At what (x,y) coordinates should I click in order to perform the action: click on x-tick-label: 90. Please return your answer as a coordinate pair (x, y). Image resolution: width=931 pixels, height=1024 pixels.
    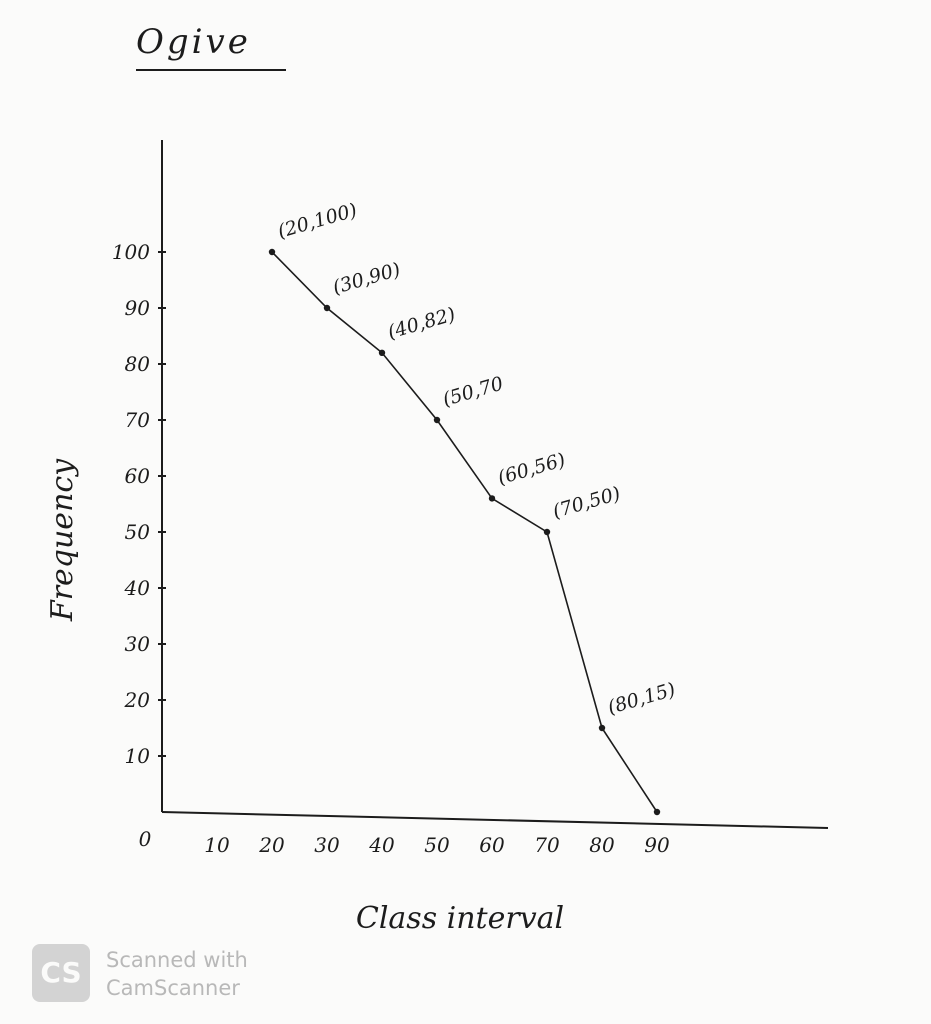
    Looking at the image, I should click on (657, 845).